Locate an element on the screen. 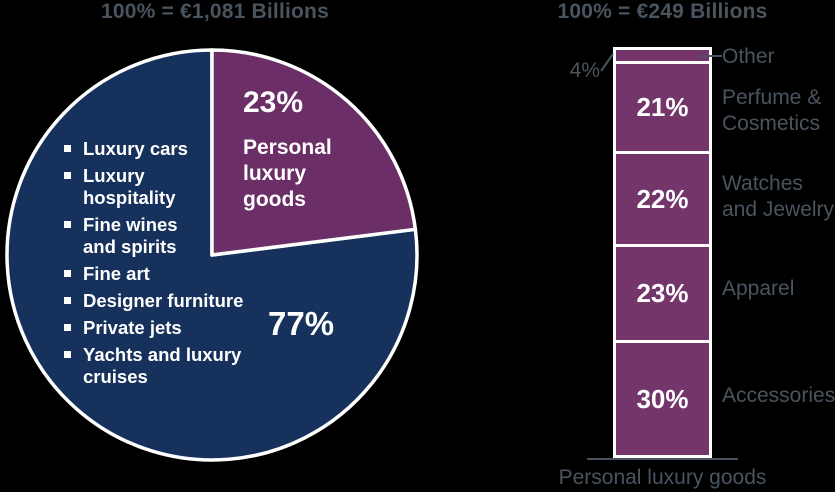 The height and width of the screenshot is (492, 835). list-item-label: Luxury cars is located at coordinates (135, 148).